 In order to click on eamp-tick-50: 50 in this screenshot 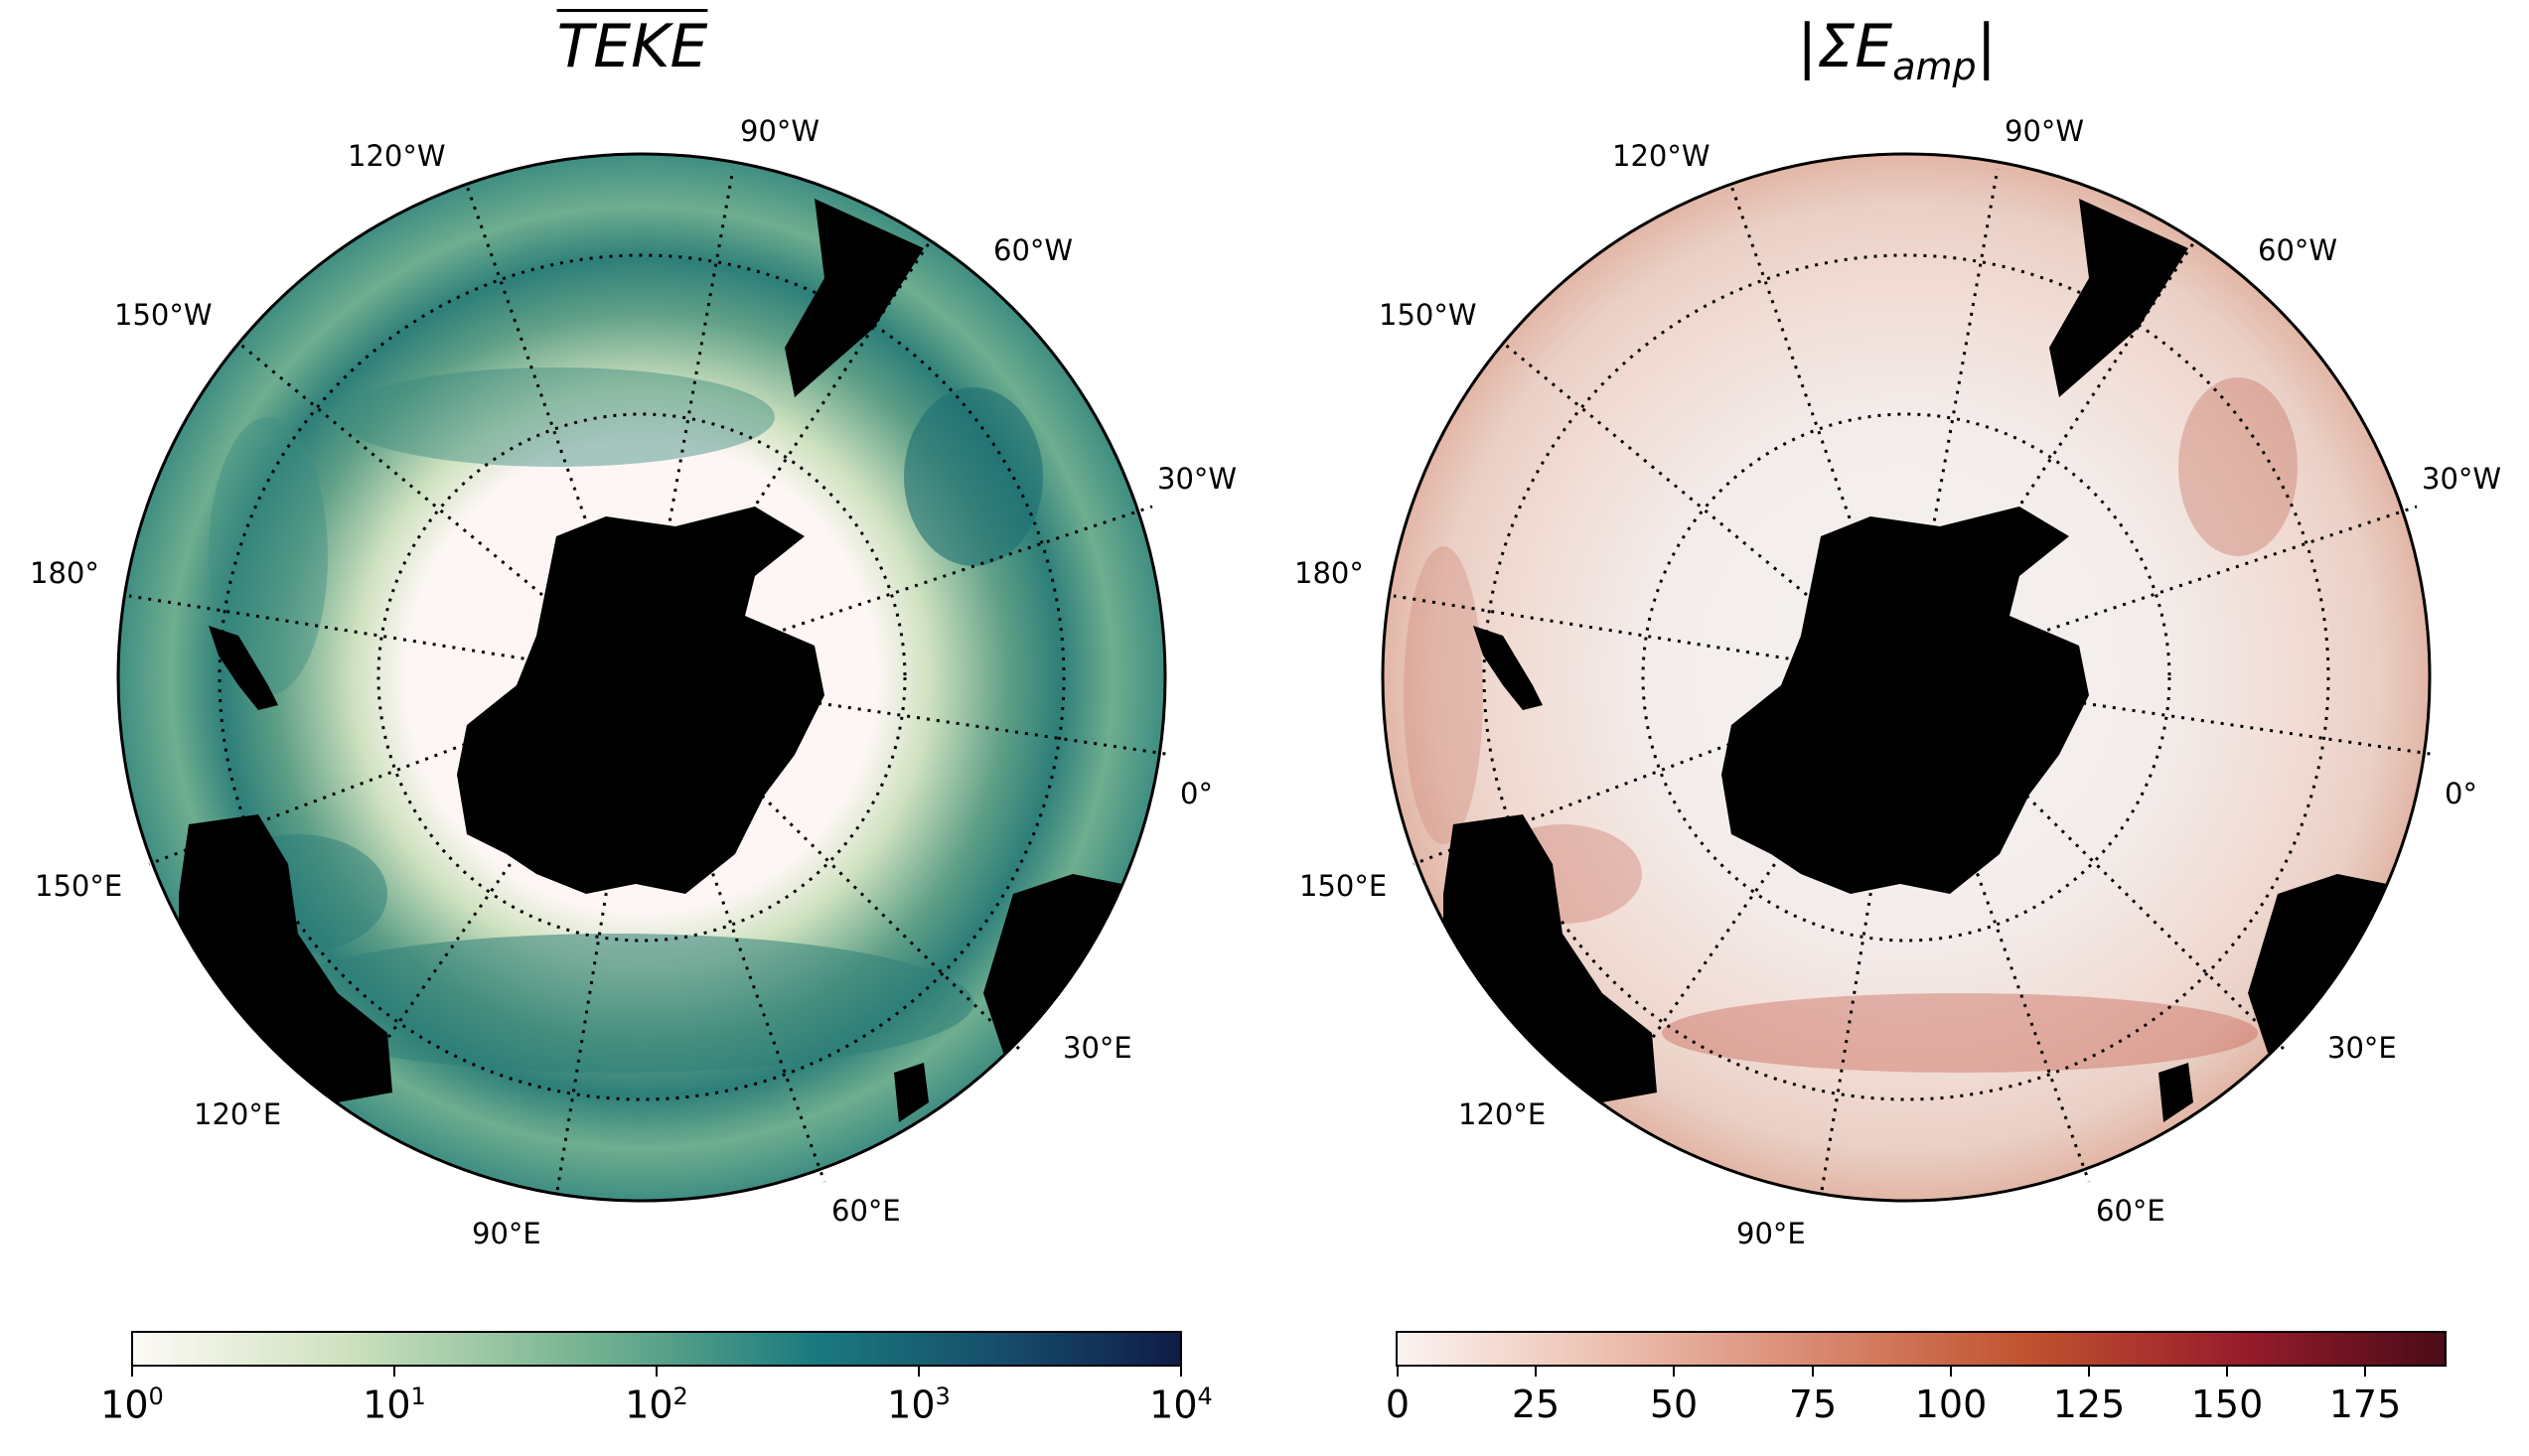, I will do `click(1674, 1404)`.